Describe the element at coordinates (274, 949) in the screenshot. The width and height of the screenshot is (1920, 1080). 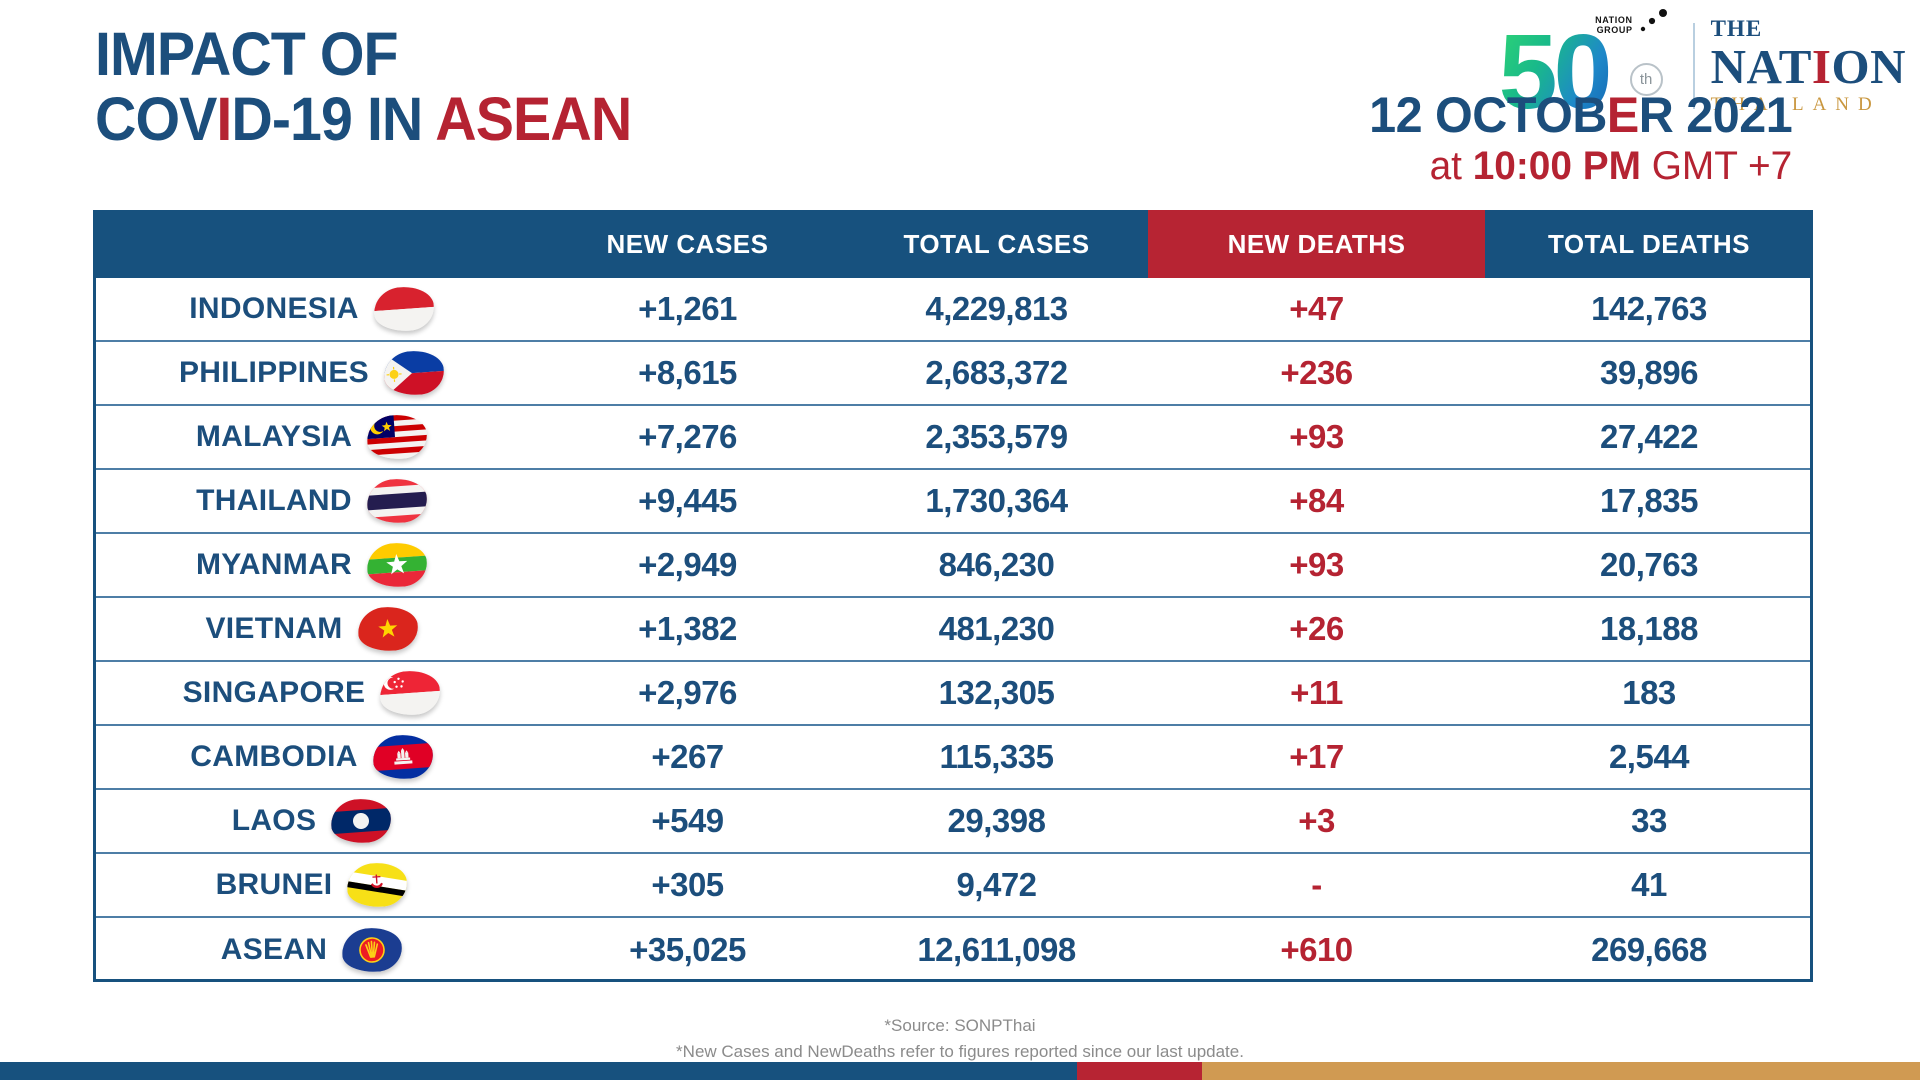
I see `country-name: ASEAN` at that location.